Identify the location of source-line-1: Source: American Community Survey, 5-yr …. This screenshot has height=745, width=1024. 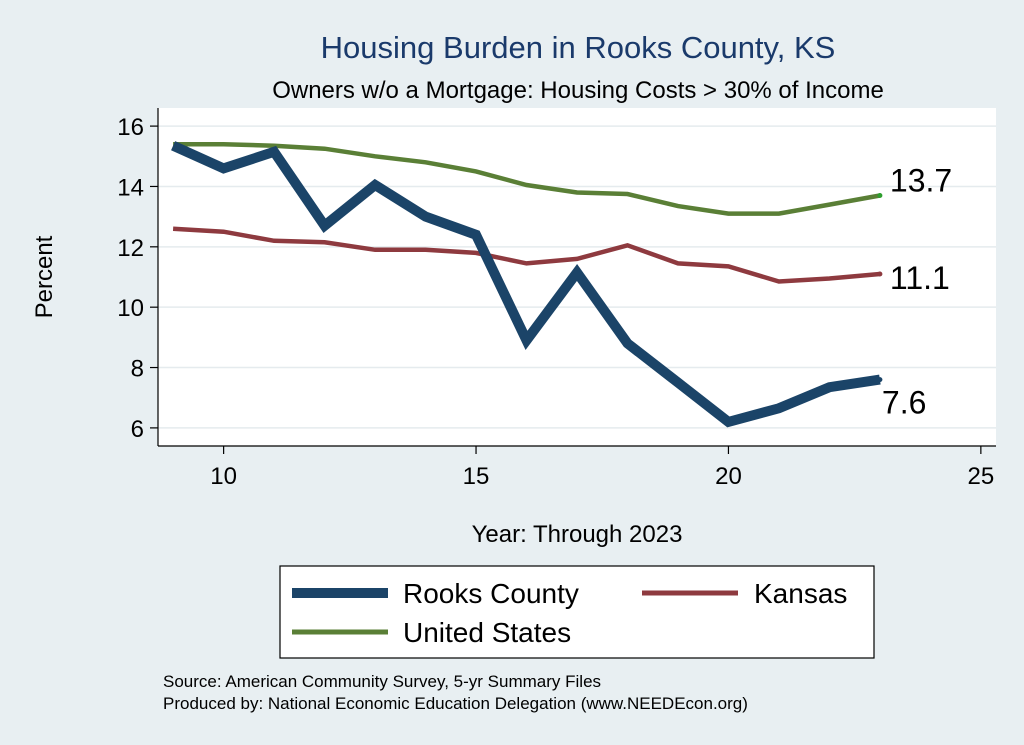
(382, 681).